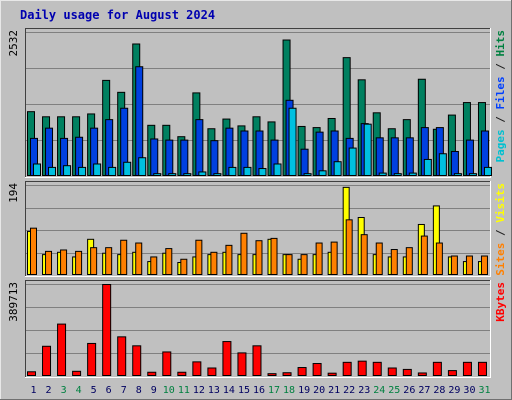 Image resolution: width=512 pixels, height=400 pixels. What do you see at coordinates (117, 15) in the screenshot?
I see `chart-title: Daily usage for August 2024` at bounding box center [117, 15].